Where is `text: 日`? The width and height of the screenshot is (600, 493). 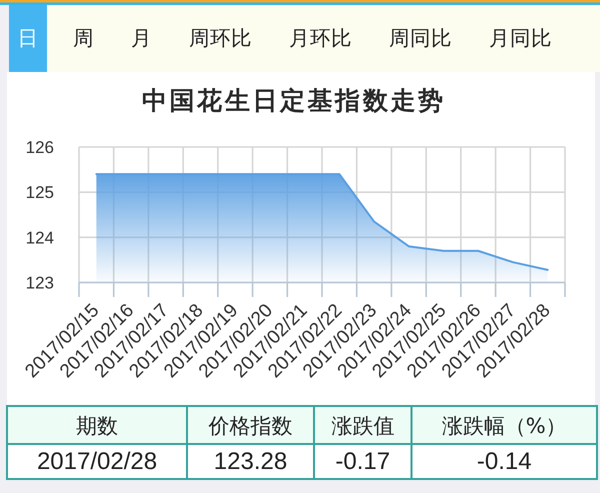 text: 日 is located at coordinates (28, 38).